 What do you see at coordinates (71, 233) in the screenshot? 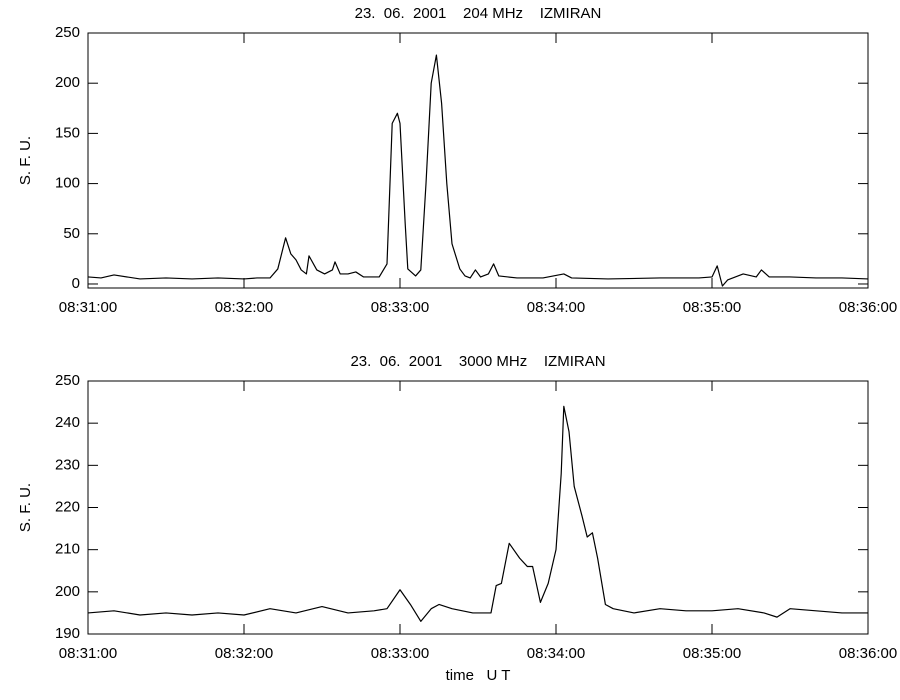
I see `y-tick-label: 50` at bounding box center [71, 233].